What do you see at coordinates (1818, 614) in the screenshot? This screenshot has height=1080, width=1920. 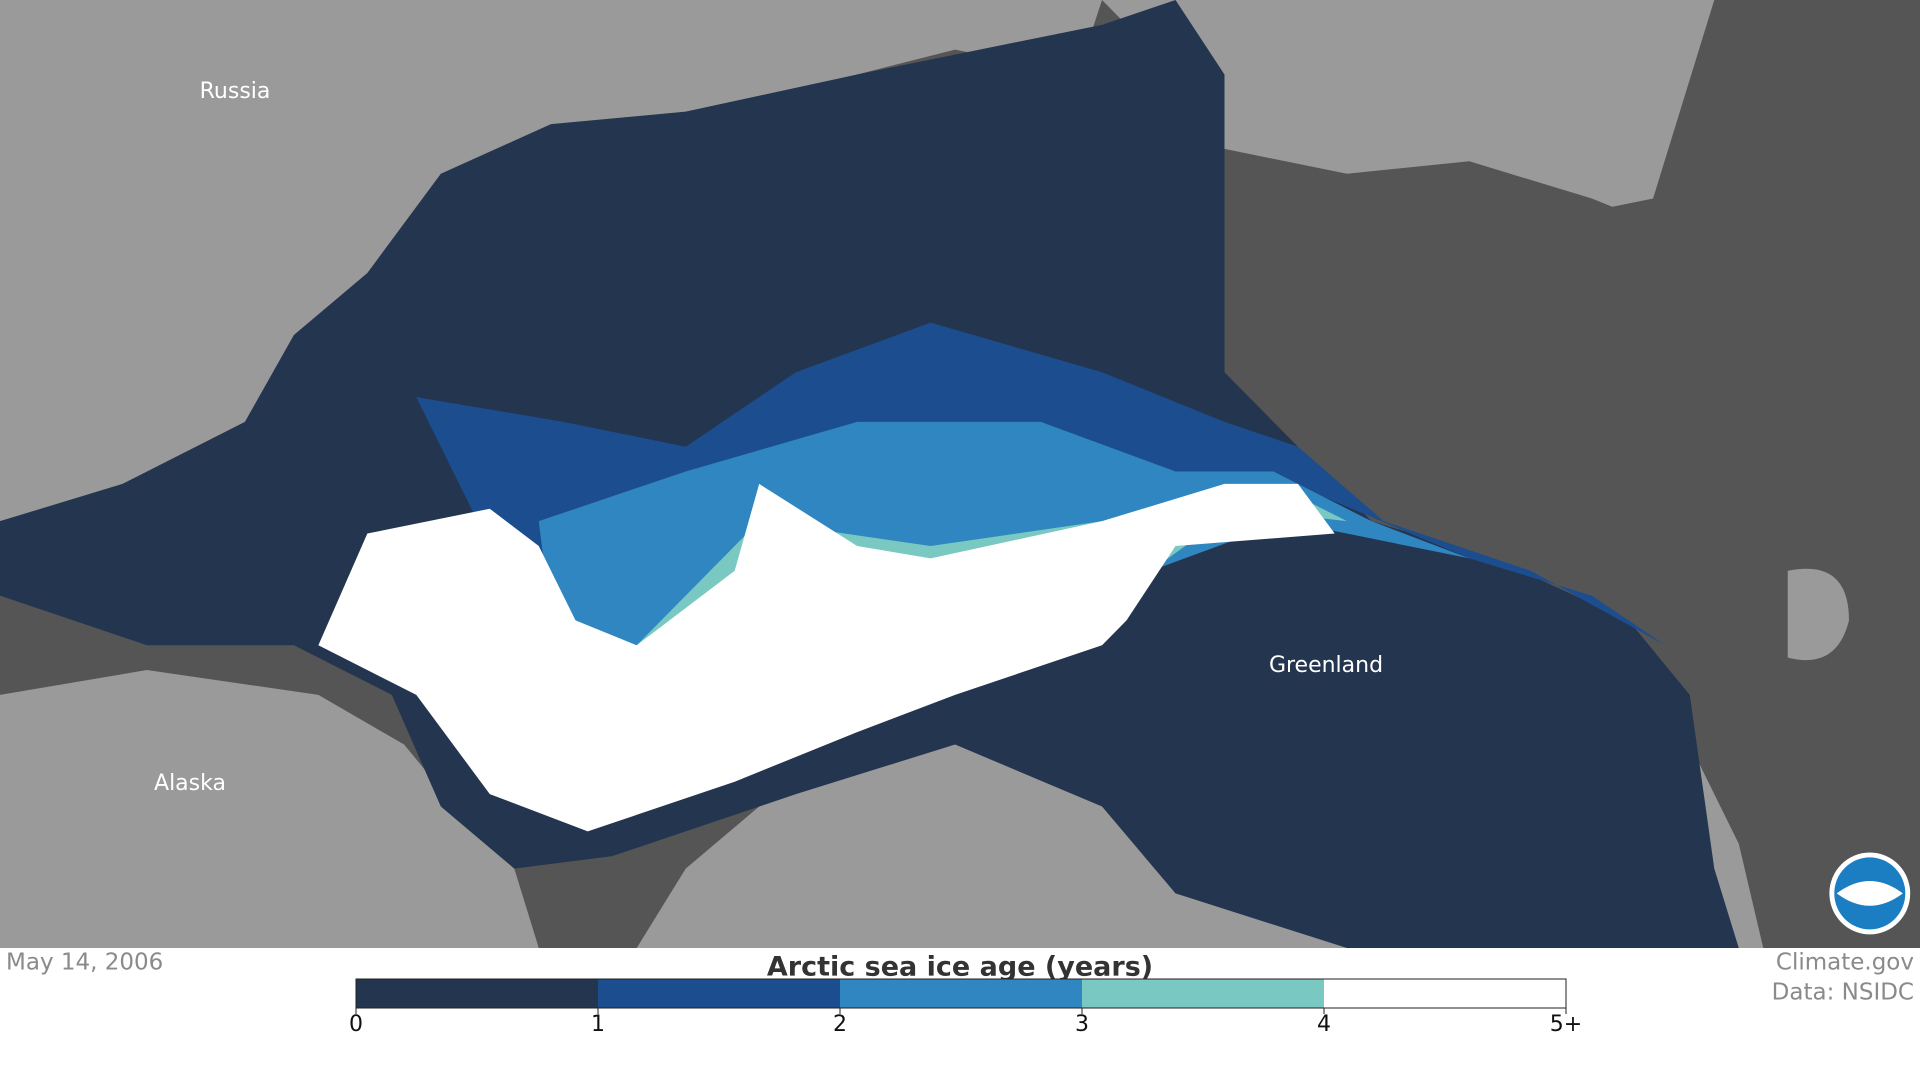 I see `island` at bounding box center [1818, 614].